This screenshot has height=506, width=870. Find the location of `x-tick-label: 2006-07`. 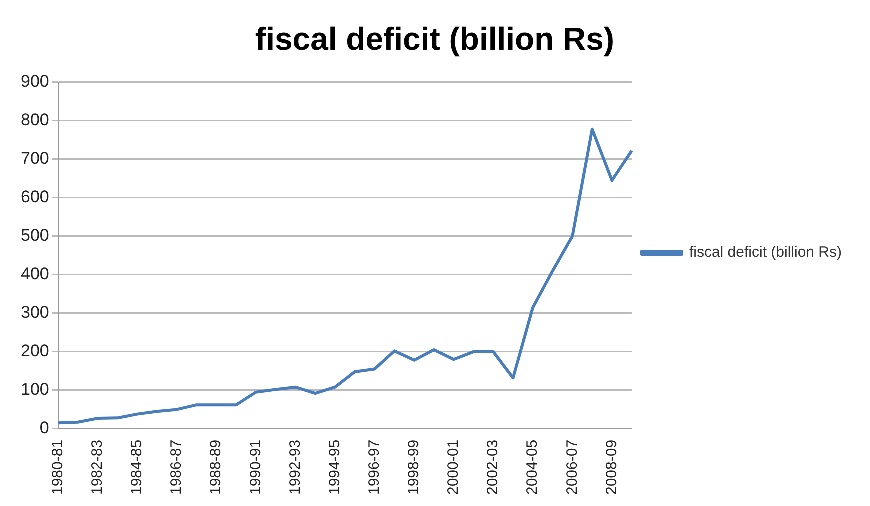

x-tick-label: 2006-07 is located at coordinates (572, 468).